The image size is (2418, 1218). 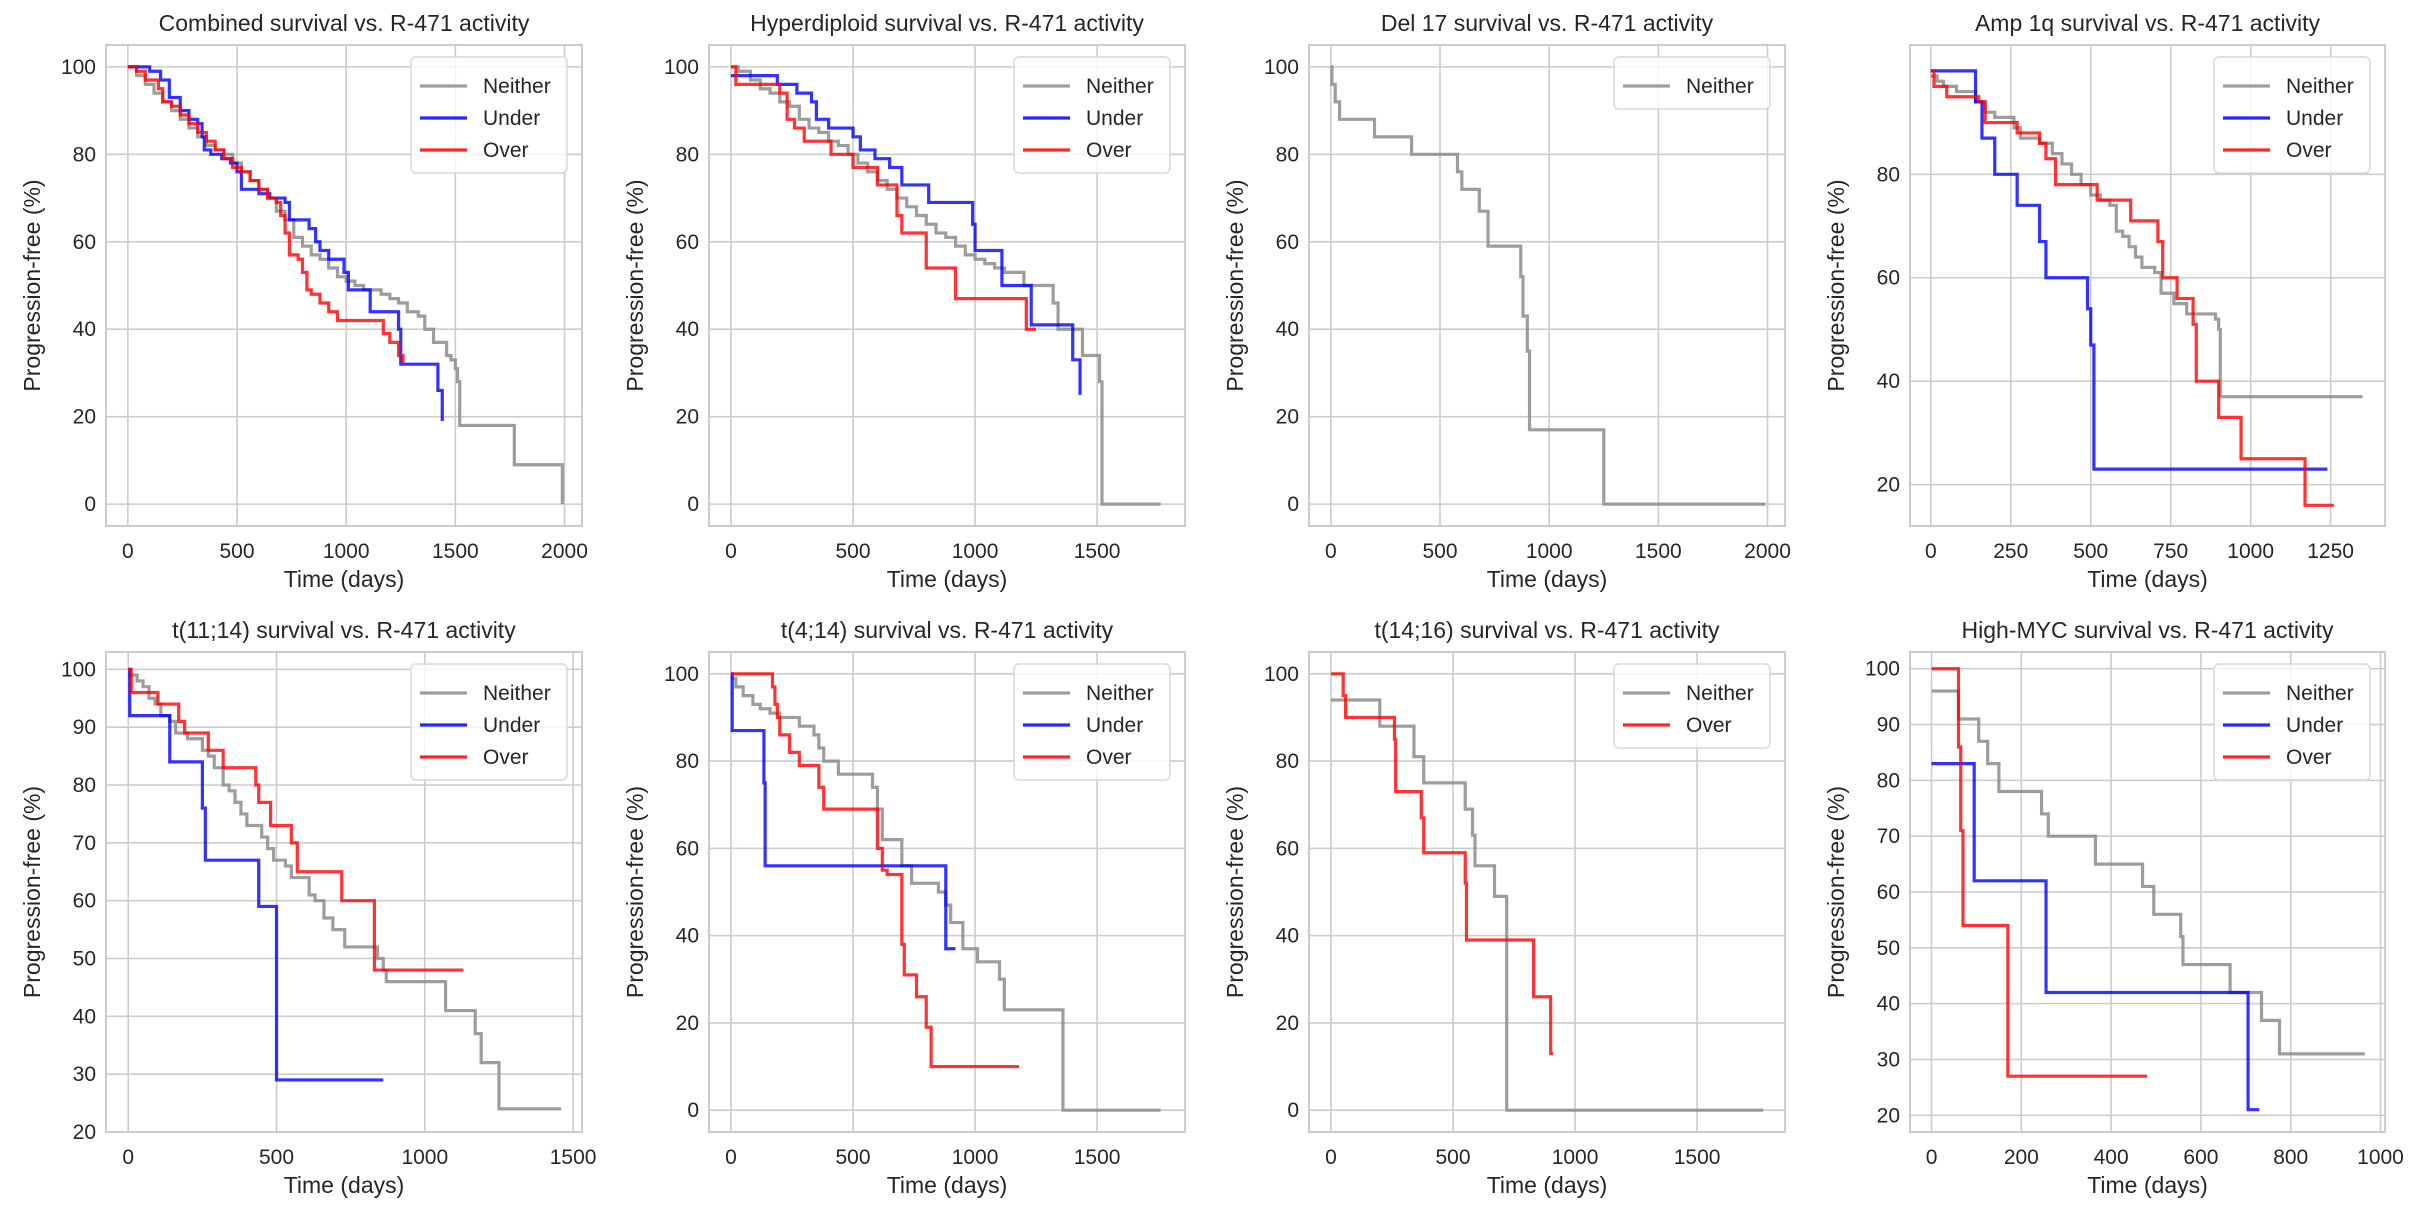 I want to click on x-tick-label: 750, so click(x=2170, y=551).